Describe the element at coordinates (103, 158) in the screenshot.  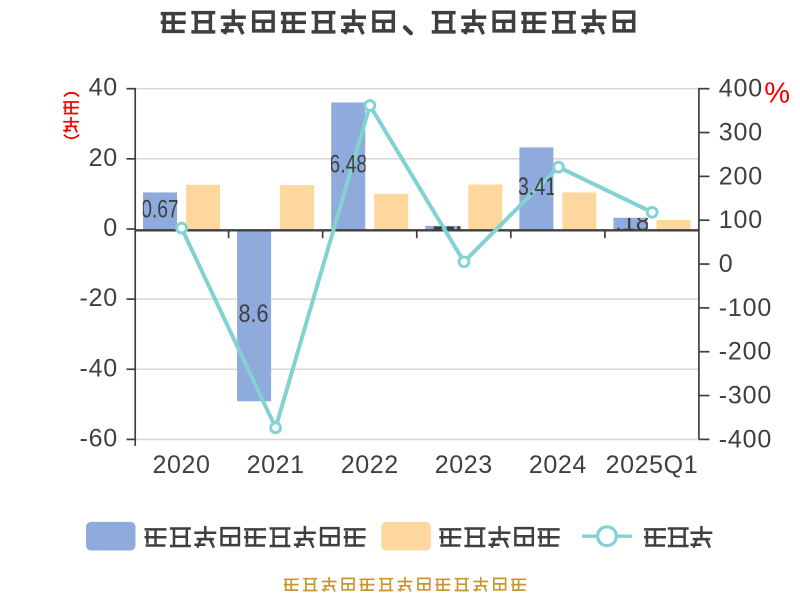
I see `svg-text: 20` at that location.